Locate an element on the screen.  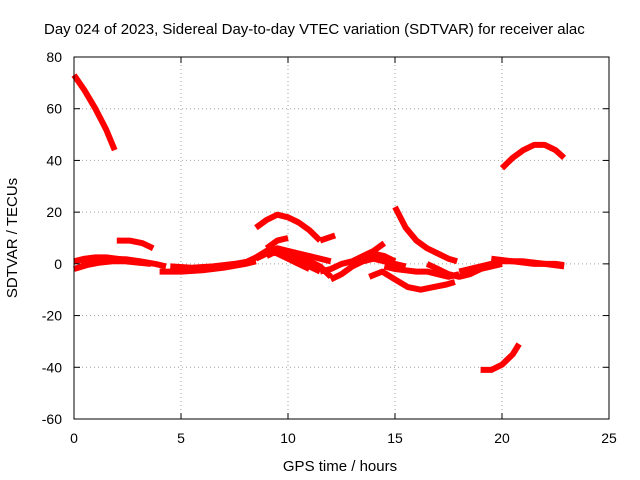
x-tick-label: 15 is located at coordinates (395, 438).